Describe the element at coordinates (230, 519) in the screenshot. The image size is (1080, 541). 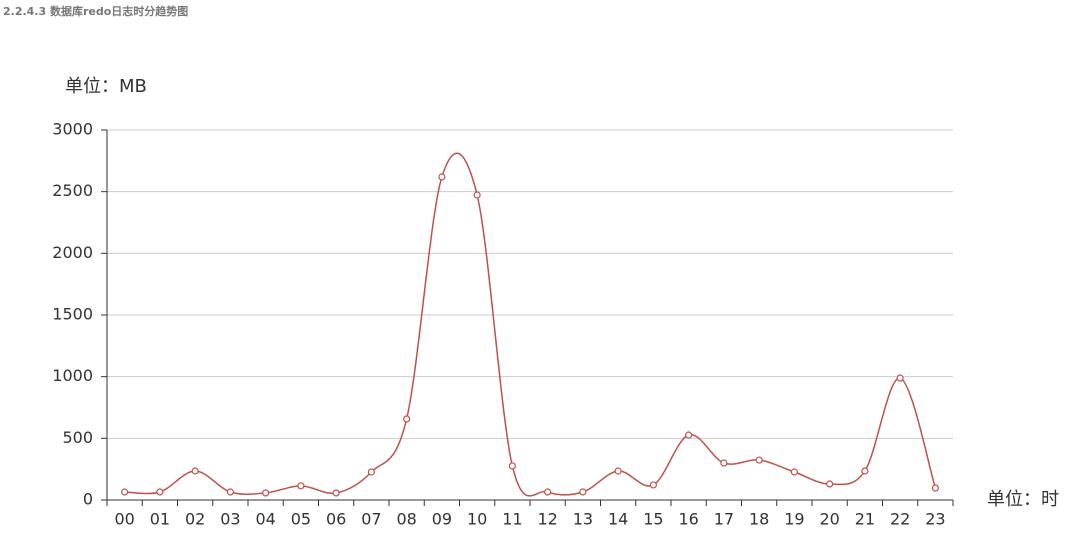
I see `x-tick-label: 03` at that location.